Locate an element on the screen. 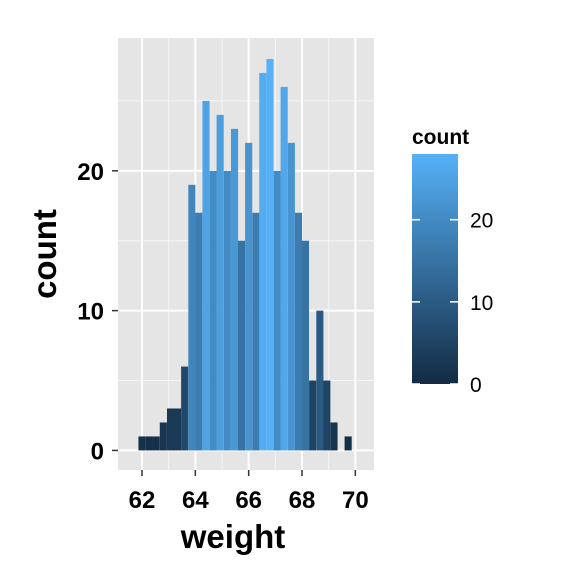  y-axis-title: count is located at coordinates (44, 254).